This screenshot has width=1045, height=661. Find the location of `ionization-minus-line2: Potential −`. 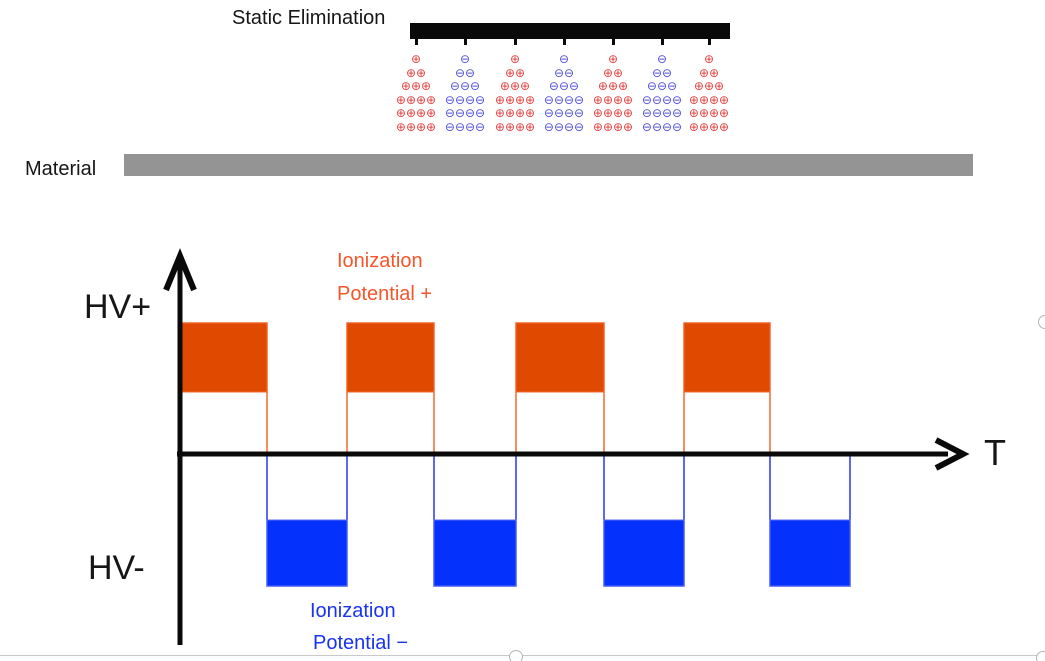

ionization-minus-line2: Potential − is located at coordinates (361, 643).